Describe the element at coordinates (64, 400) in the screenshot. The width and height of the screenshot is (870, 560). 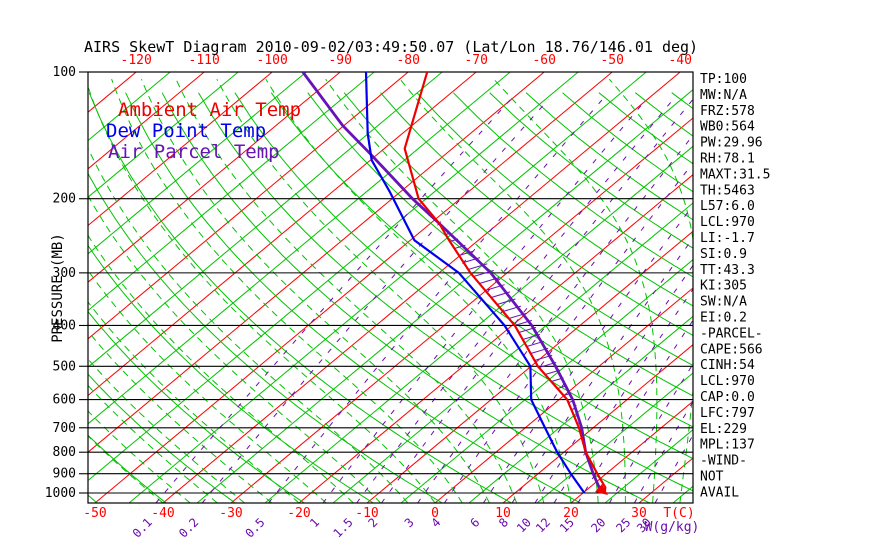
I see `pressure-tick-label: 600` at that location.